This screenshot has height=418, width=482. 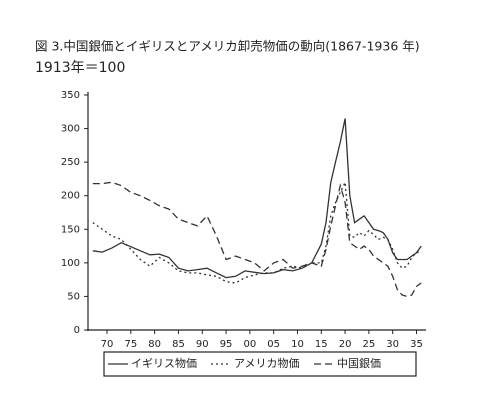 I want to click on y-tick-label: 0, so click(x=77, y=330).